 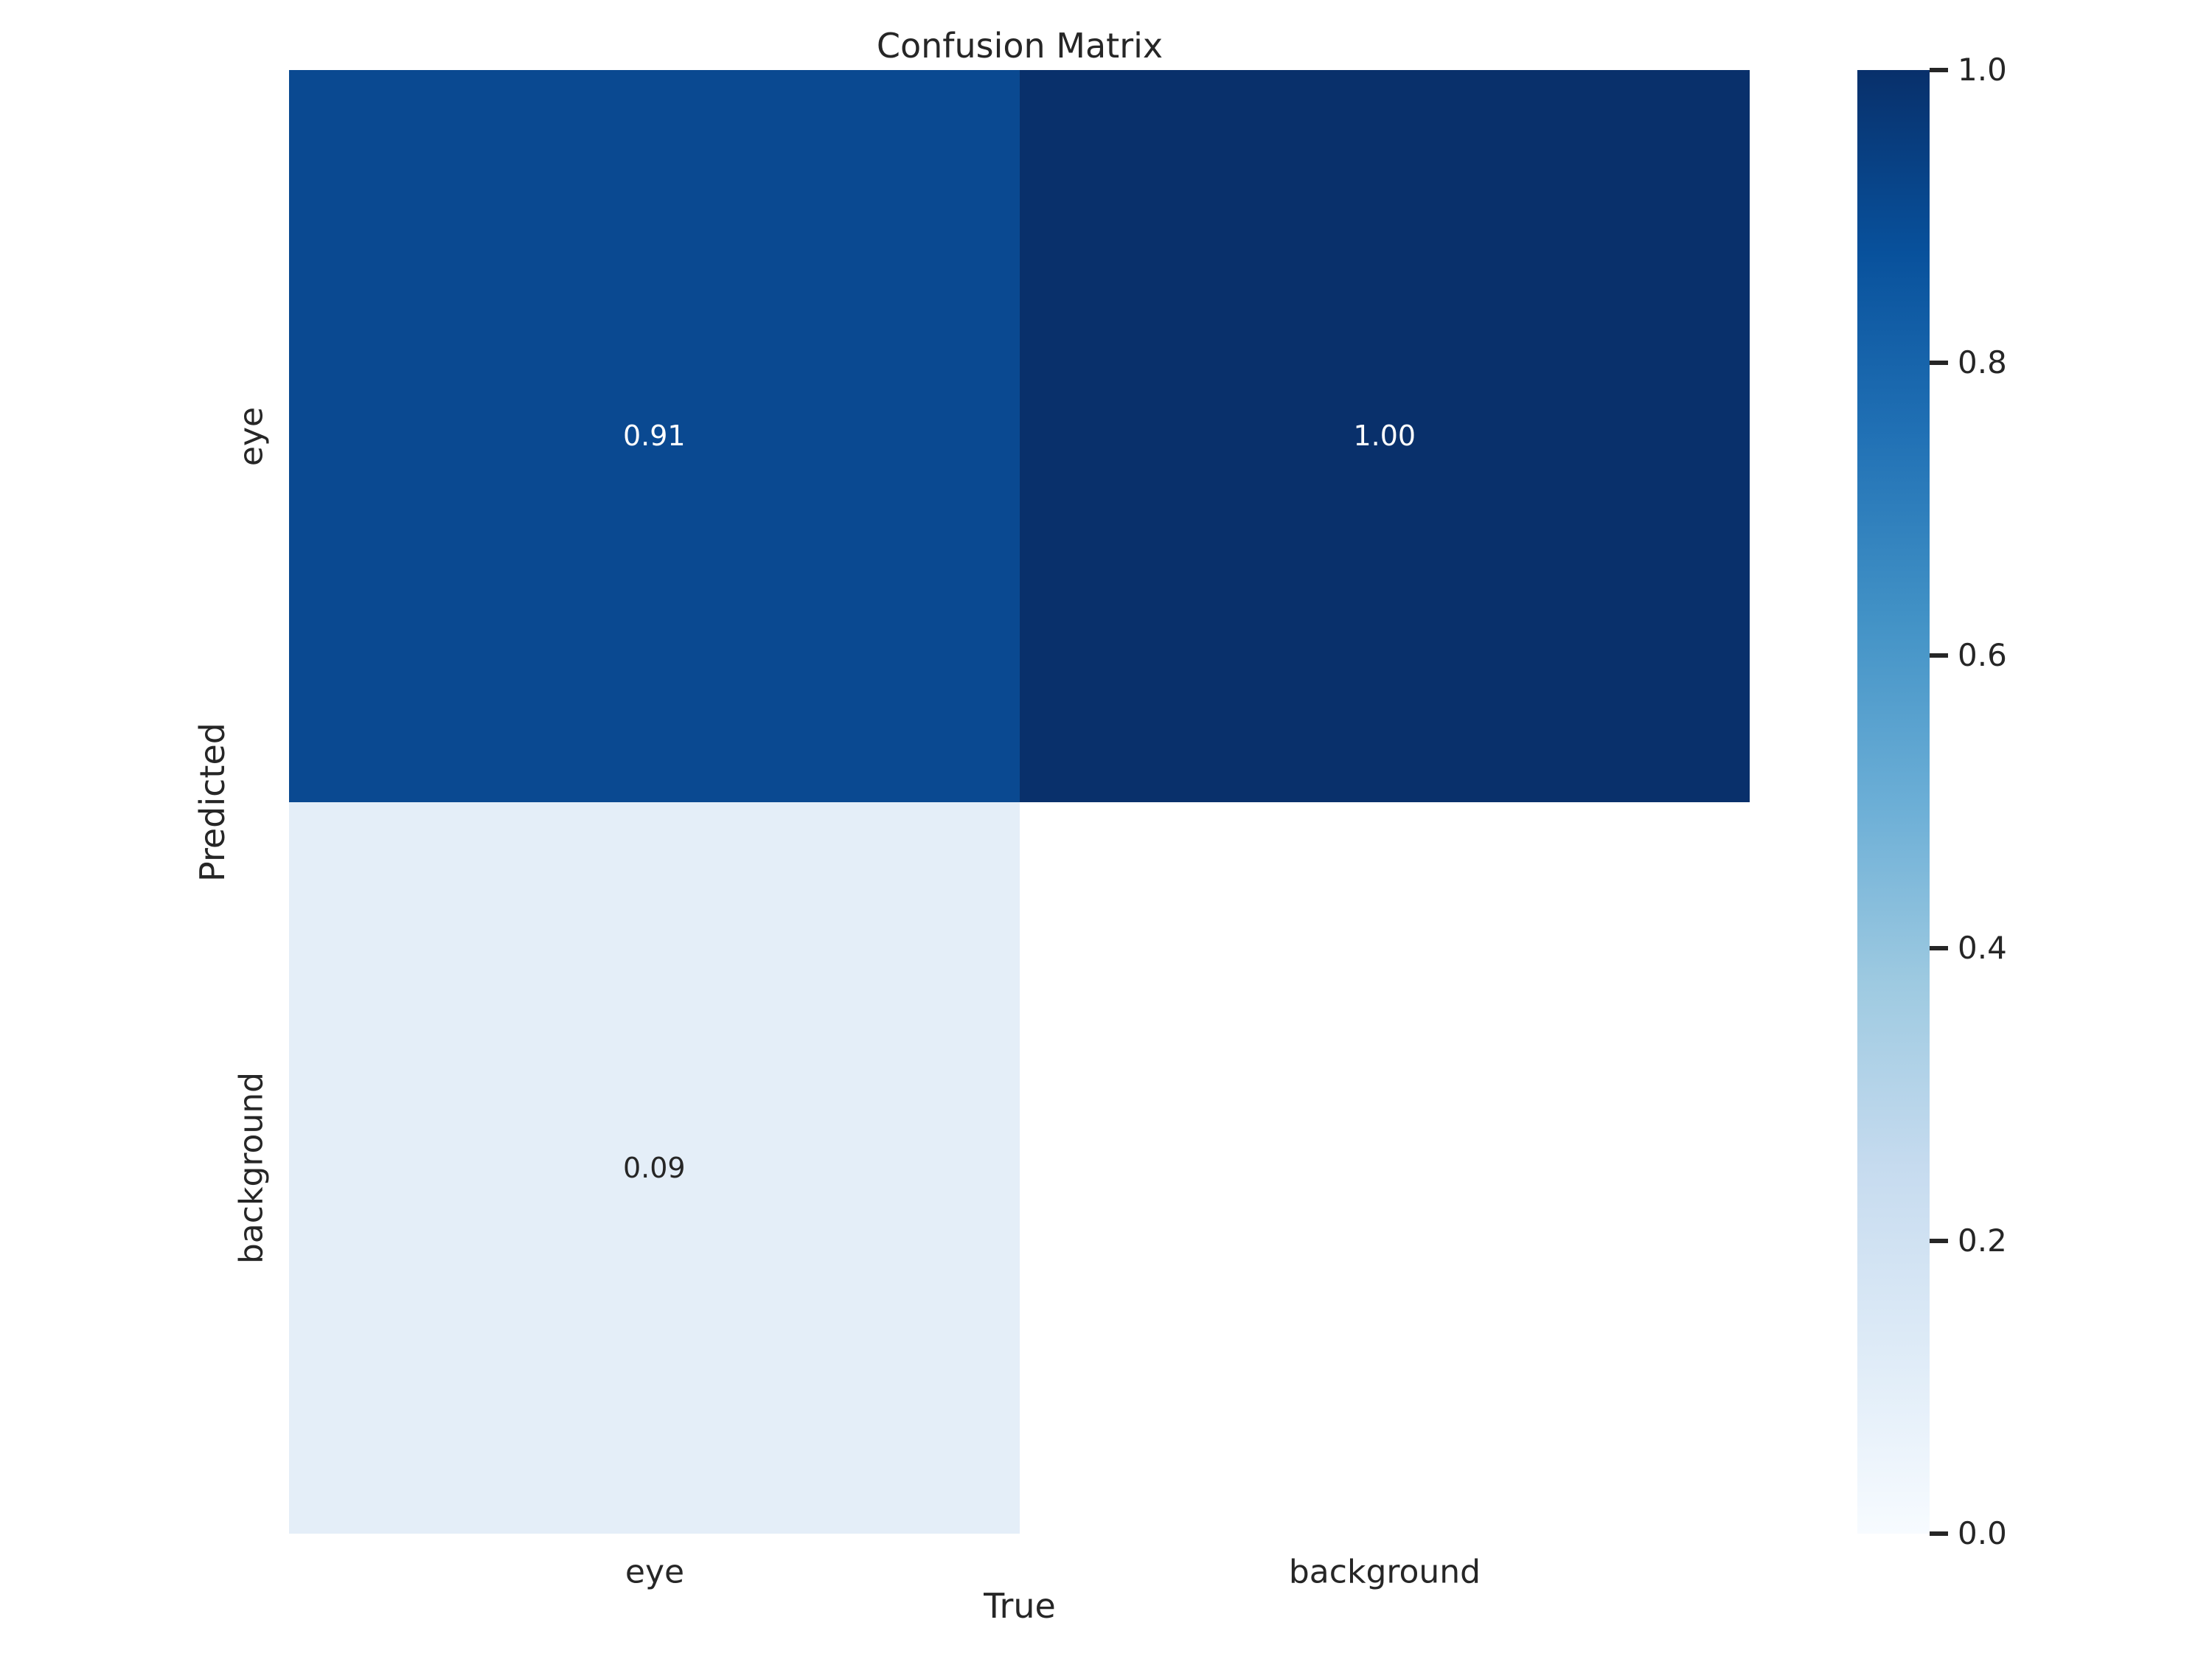 I want to click on cell-annotation-eye-eye: 0.91, so click(x=654, y=436).